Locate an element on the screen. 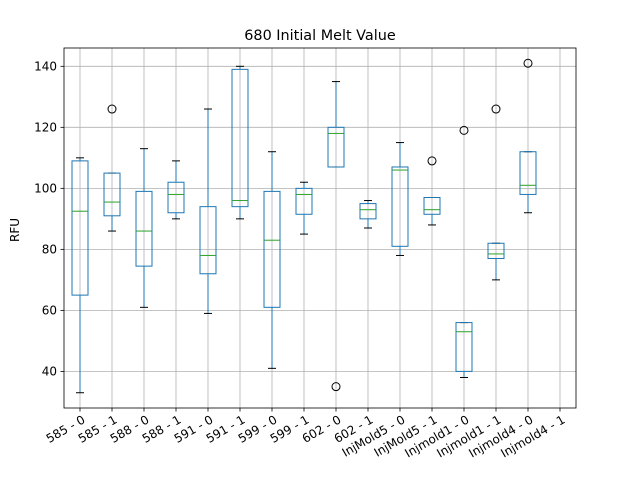  y-tick-label: 120 is located at coordinates (45, 128).